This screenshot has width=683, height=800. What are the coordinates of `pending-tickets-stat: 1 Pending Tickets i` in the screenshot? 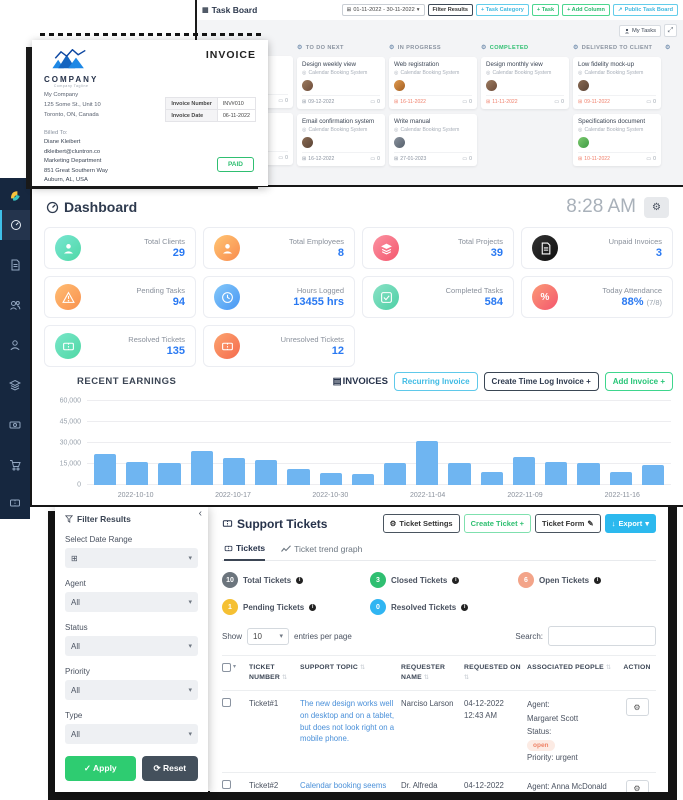 It's located at (296, 607).